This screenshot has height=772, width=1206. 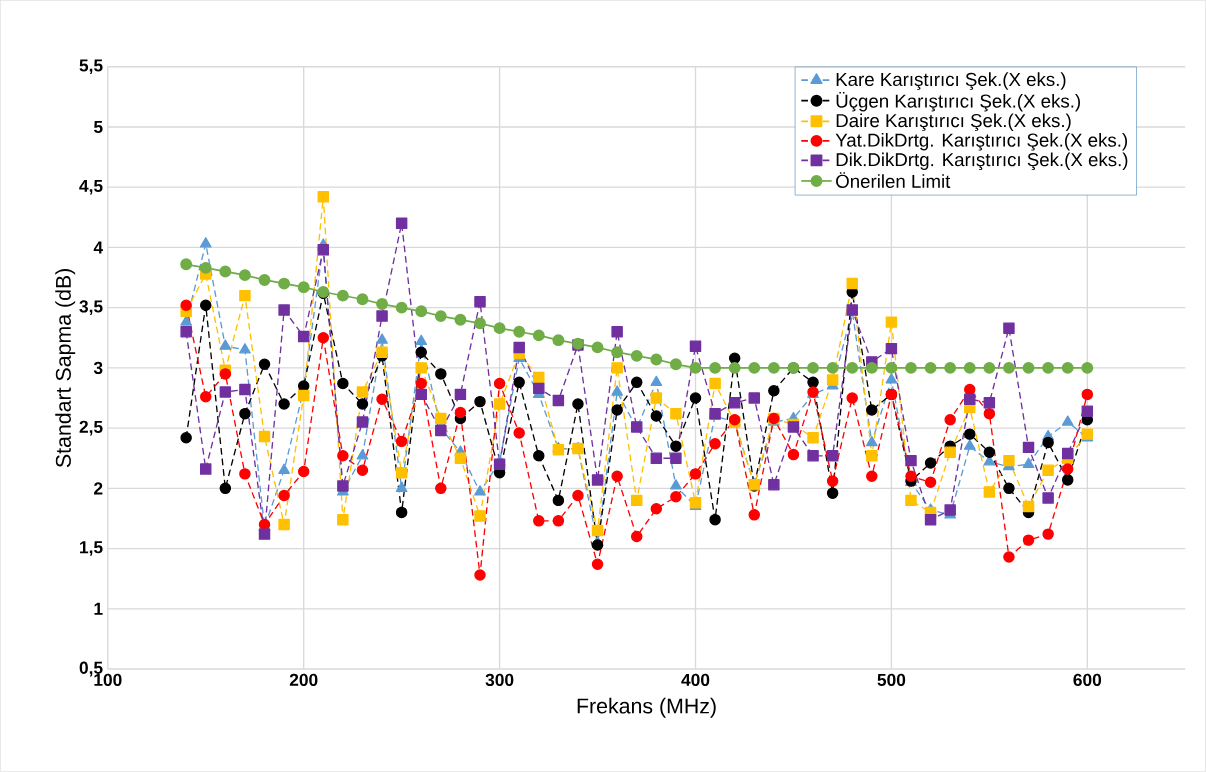 What do you see at coordinates (893, 180) in the screenshot?
I see `legend-label: Önerilen Limit` at bounding box center [893, 180].